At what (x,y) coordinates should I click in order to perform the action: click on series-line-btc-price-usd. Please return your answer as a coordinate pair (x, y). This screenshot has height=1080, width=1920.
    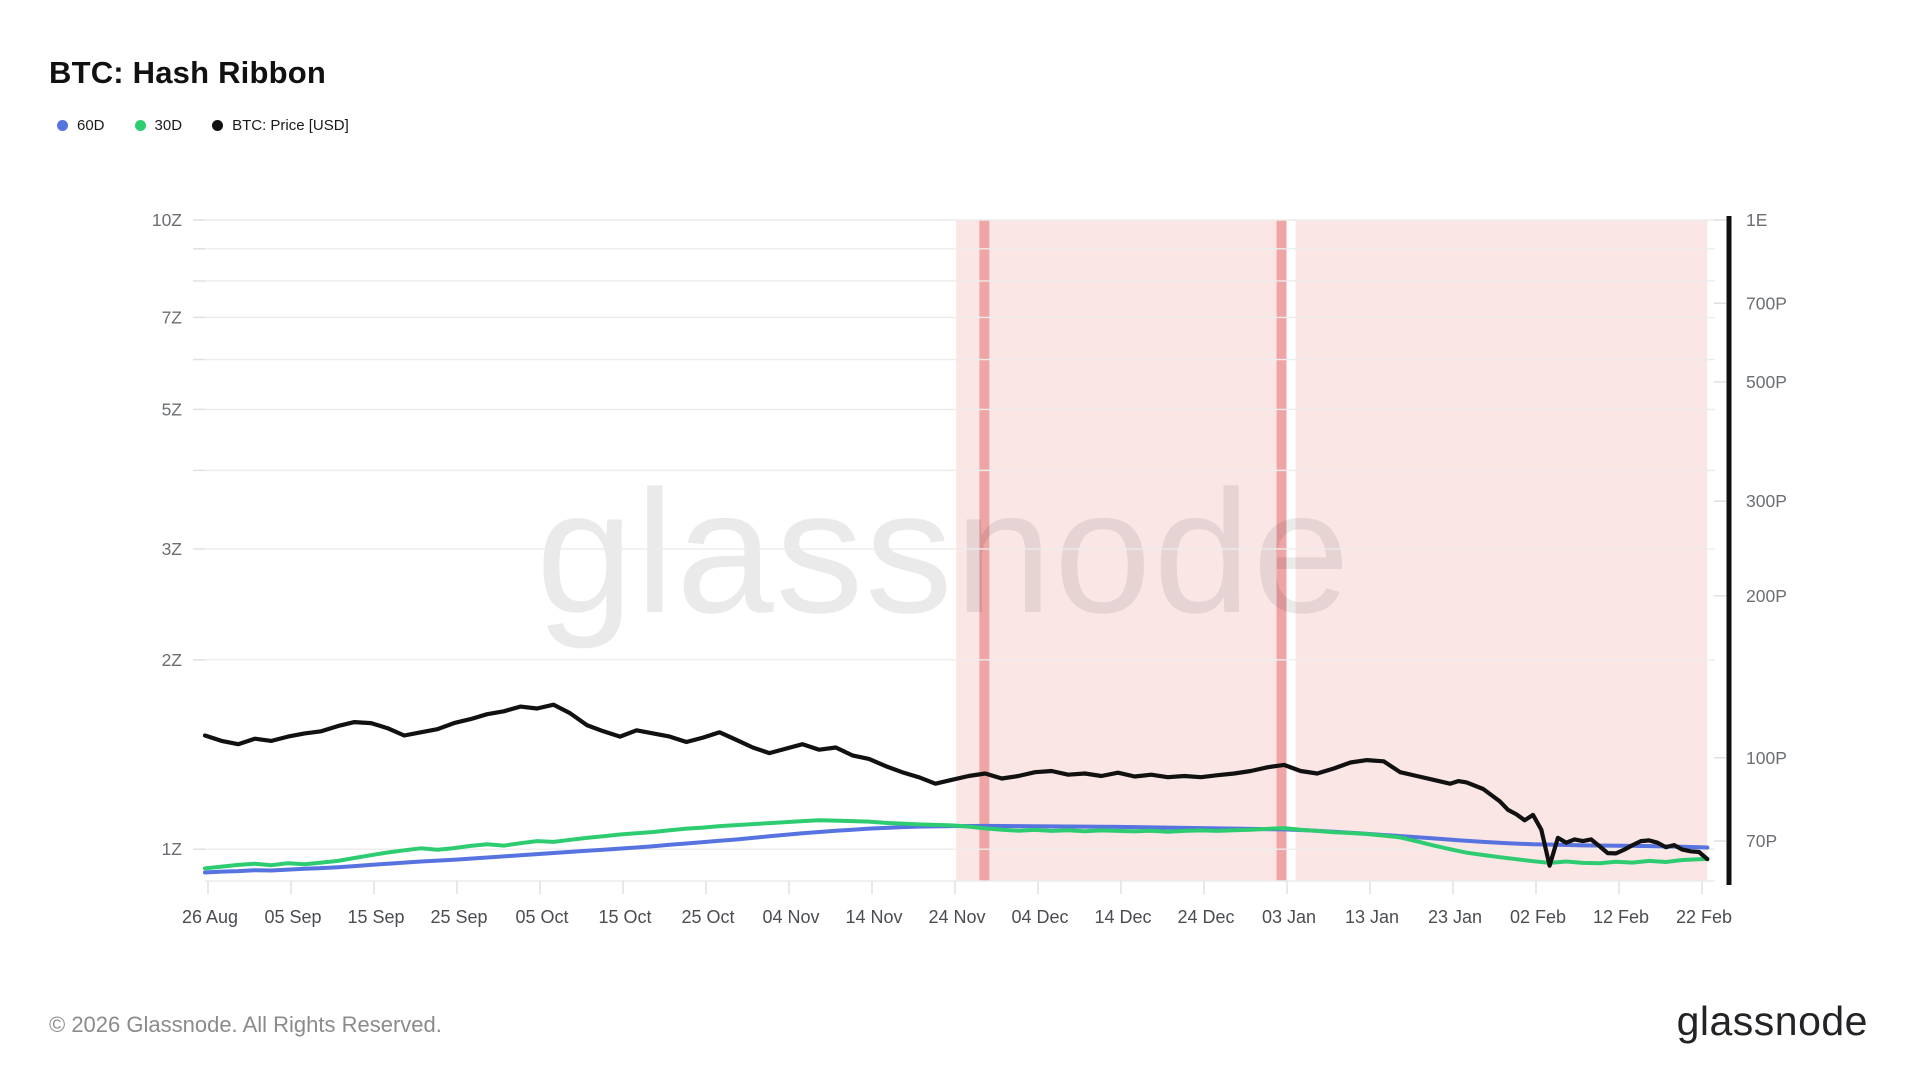
    Looking at the image, I should click on (956, 785).